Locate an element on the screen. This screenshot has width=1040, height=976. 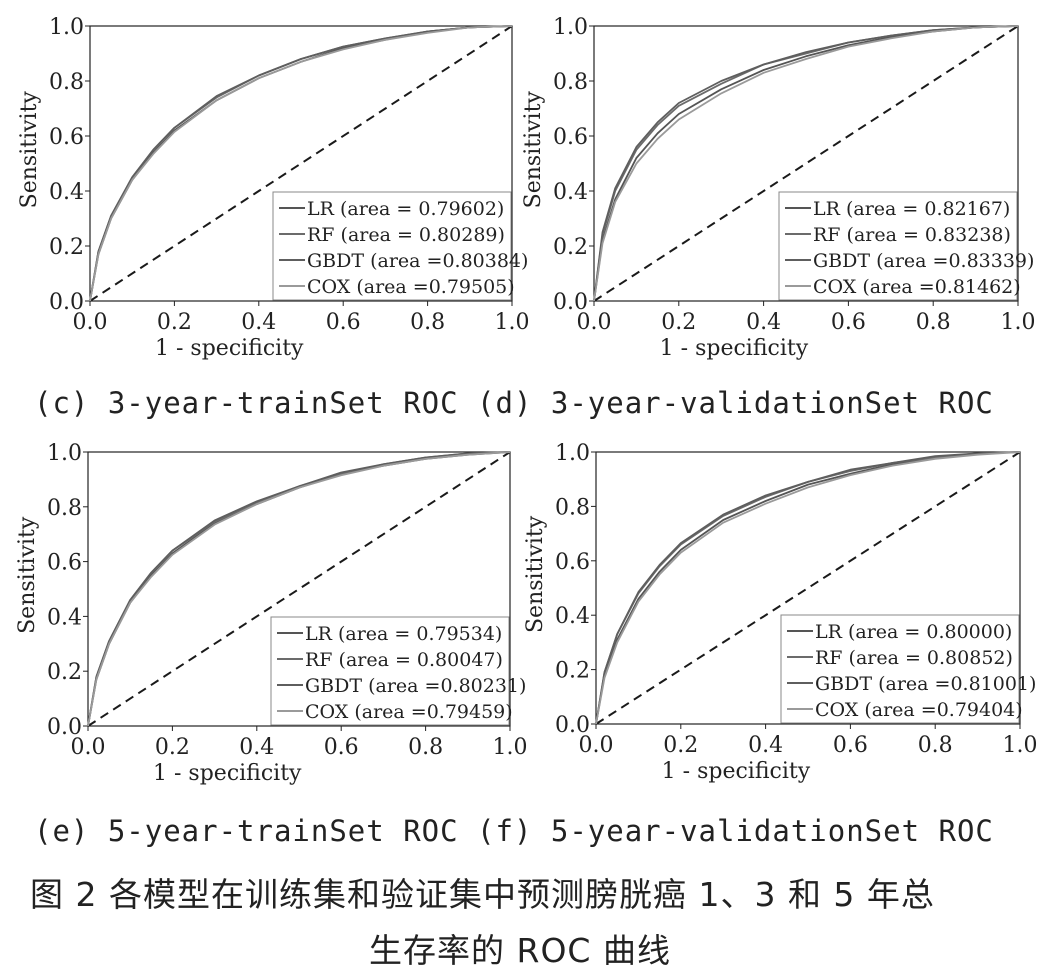
legend-label: LR (area = 0.82167) is located at coordinates (911, 209).